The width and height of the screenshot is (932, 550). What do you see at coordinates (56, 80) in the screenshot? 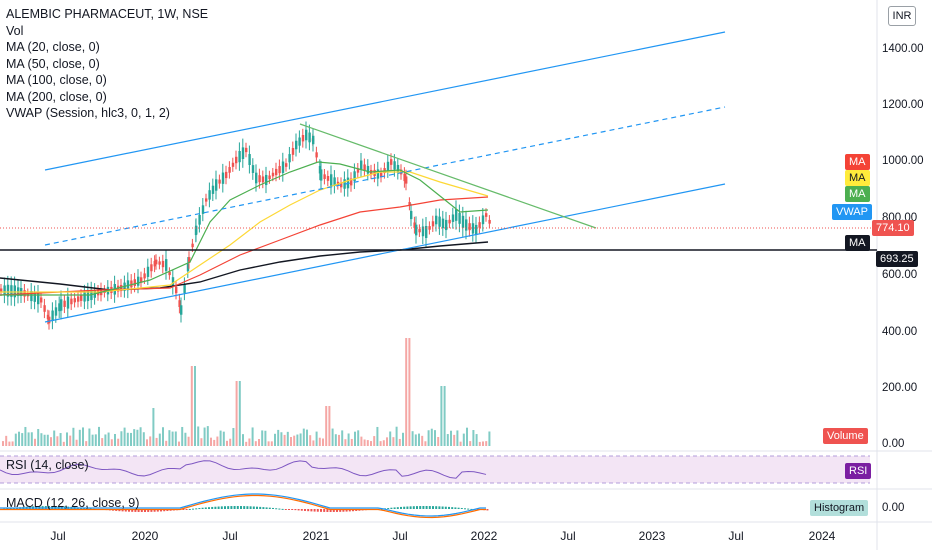
I see `legend-ma100: MA (100, close, 0)` at bounding box center [56, 80].